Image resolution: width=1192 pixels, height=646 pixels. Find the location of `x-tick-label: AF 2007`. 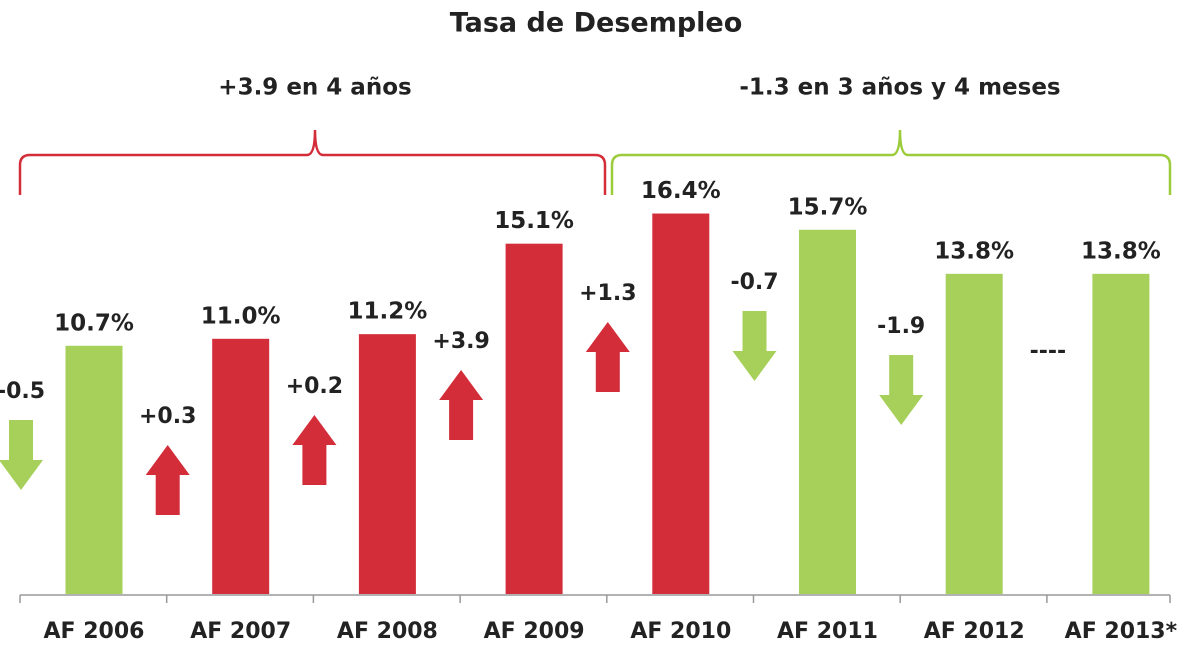

x-tick-label: AF 2007 is located at coordinates (240, 631).